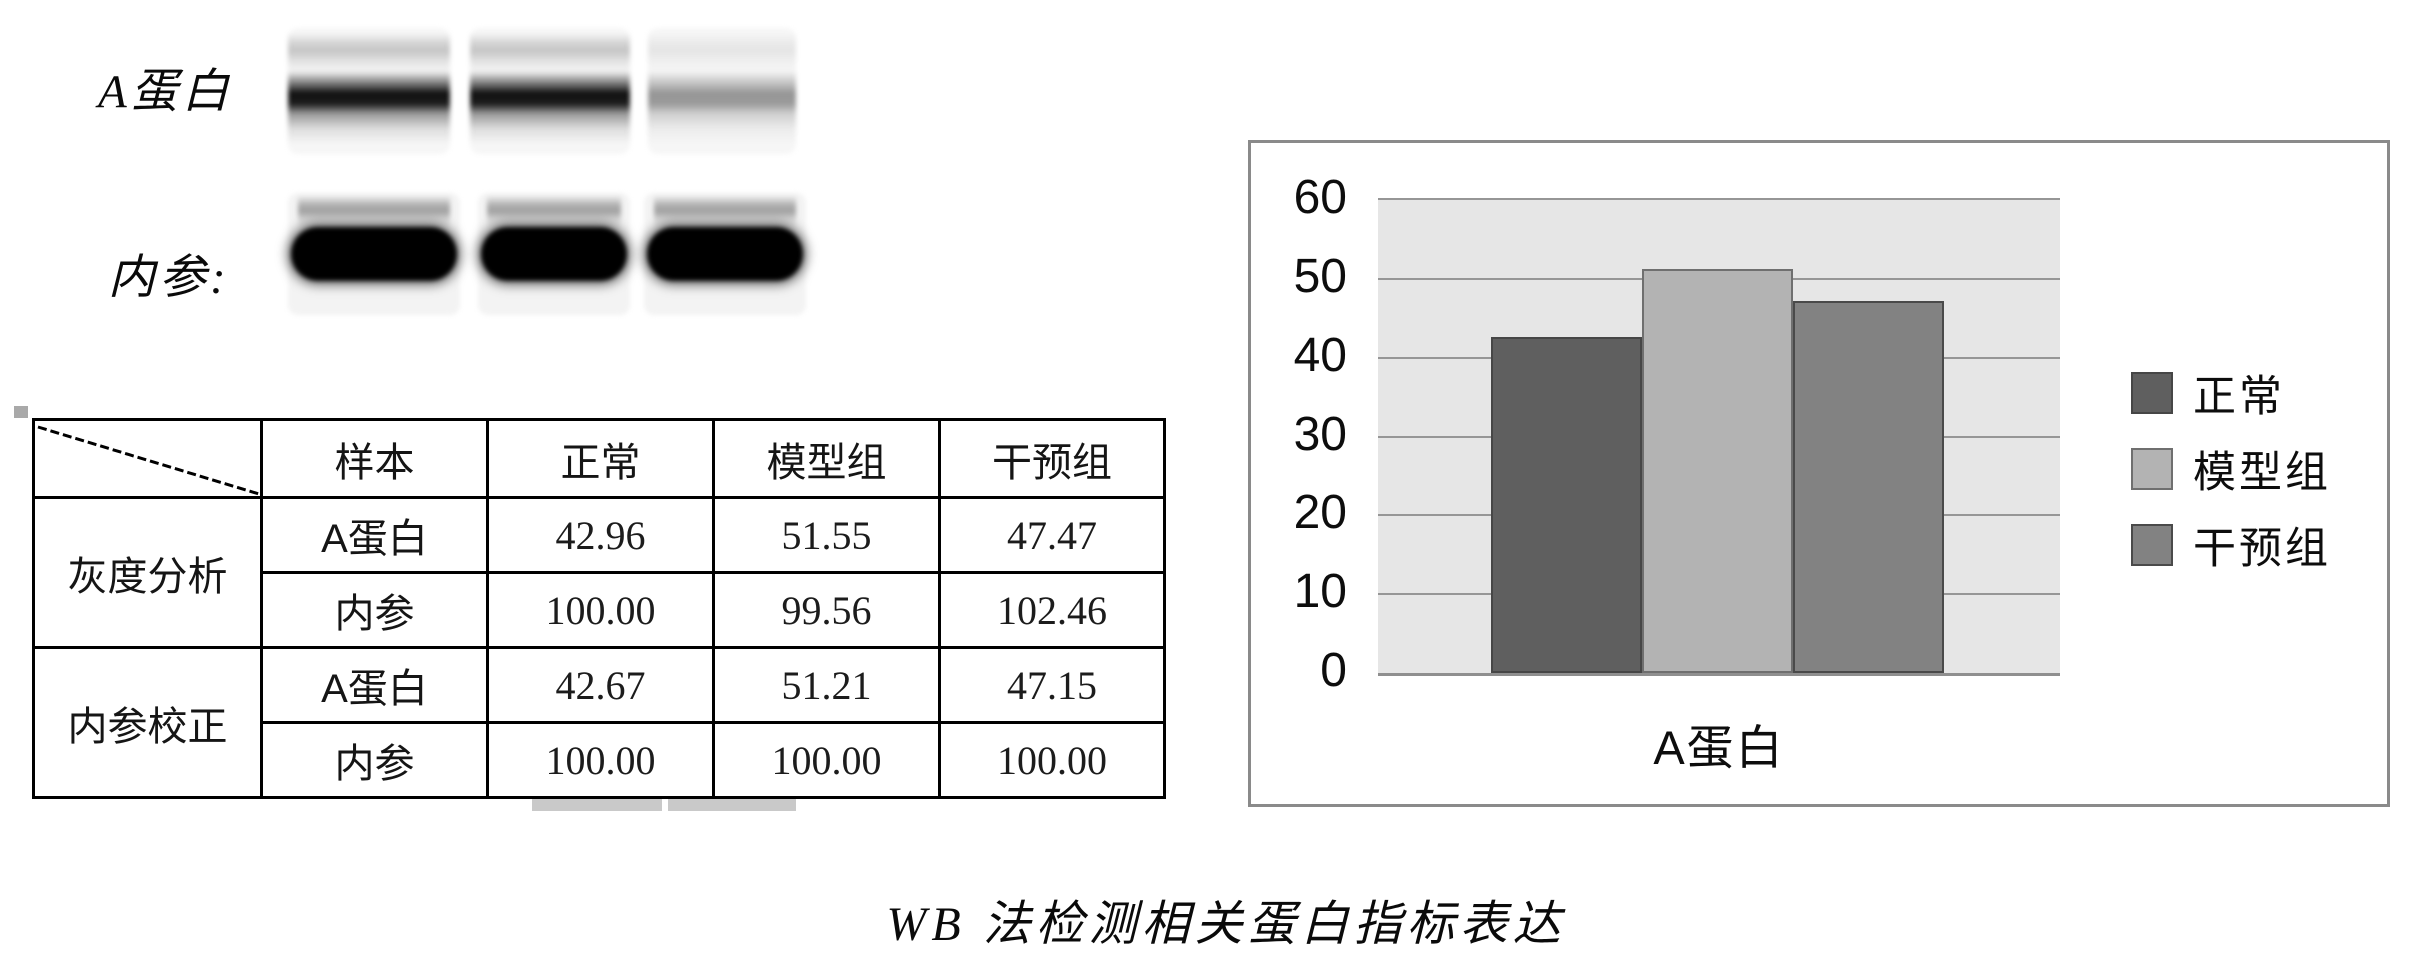  Describe the element at coordinates (1052, 685) in the screenshot. I see `value-cell: 47.15` at that location.